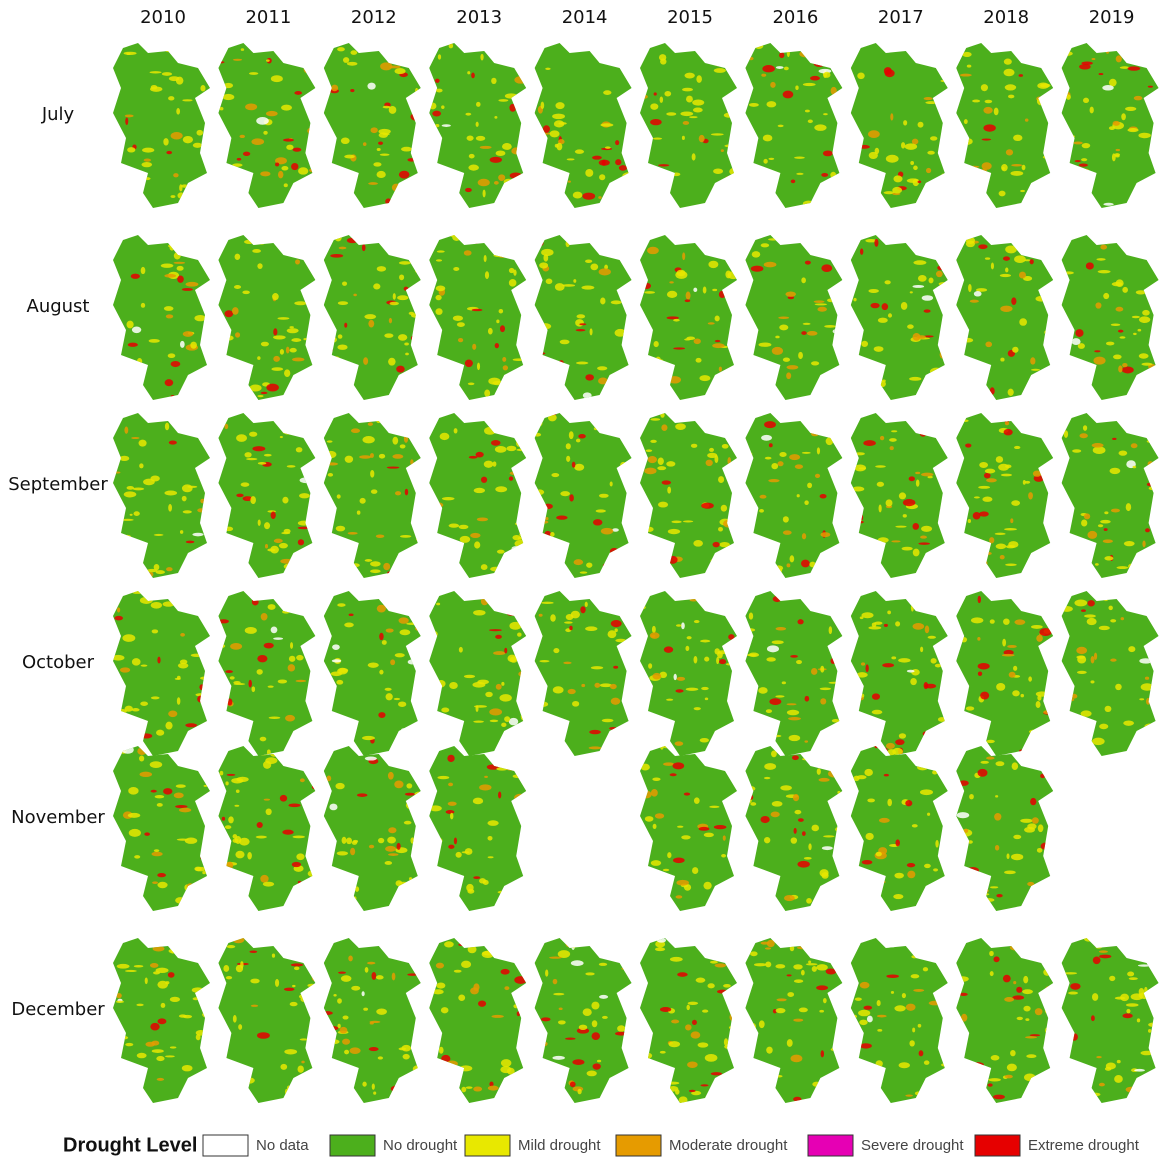 The image size is (1173, 1160). Describe the element at coordinates (161, 673) in the screenshot. I see `drought-map` at that location.